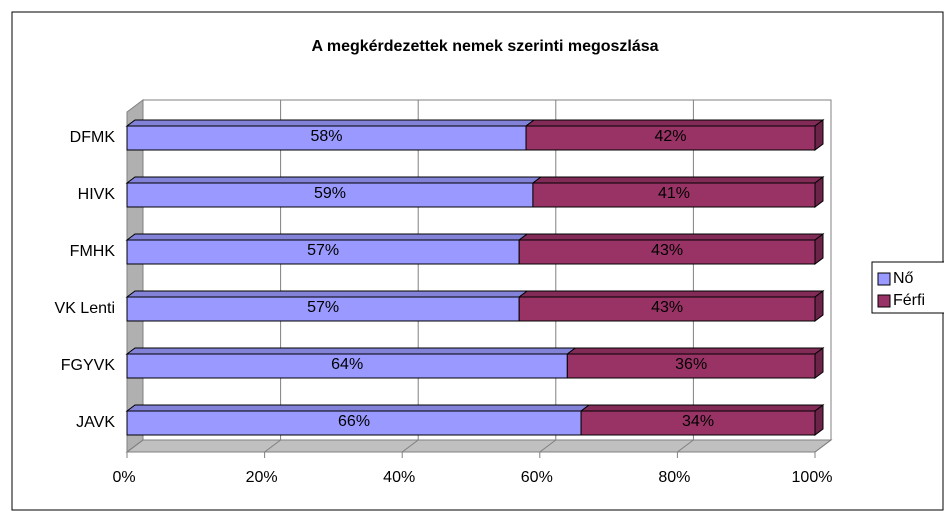  I want to click on data-label: 41%, so click(674, 193).